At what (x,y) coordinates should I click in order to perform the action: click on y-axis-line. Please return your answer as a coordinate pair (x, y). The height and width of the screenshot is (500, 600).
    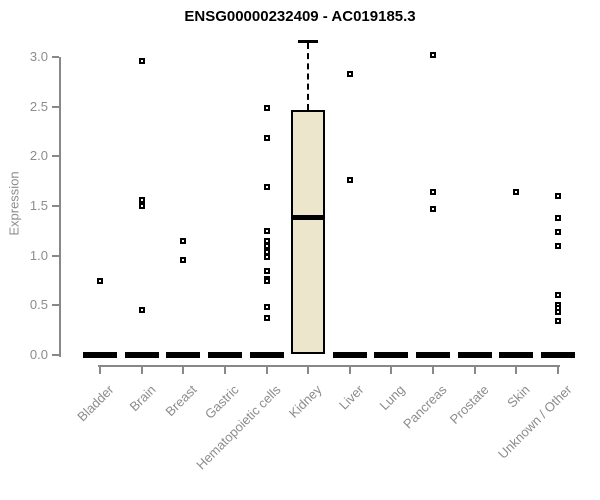
    Looking at the image, I should click on (60, 207).